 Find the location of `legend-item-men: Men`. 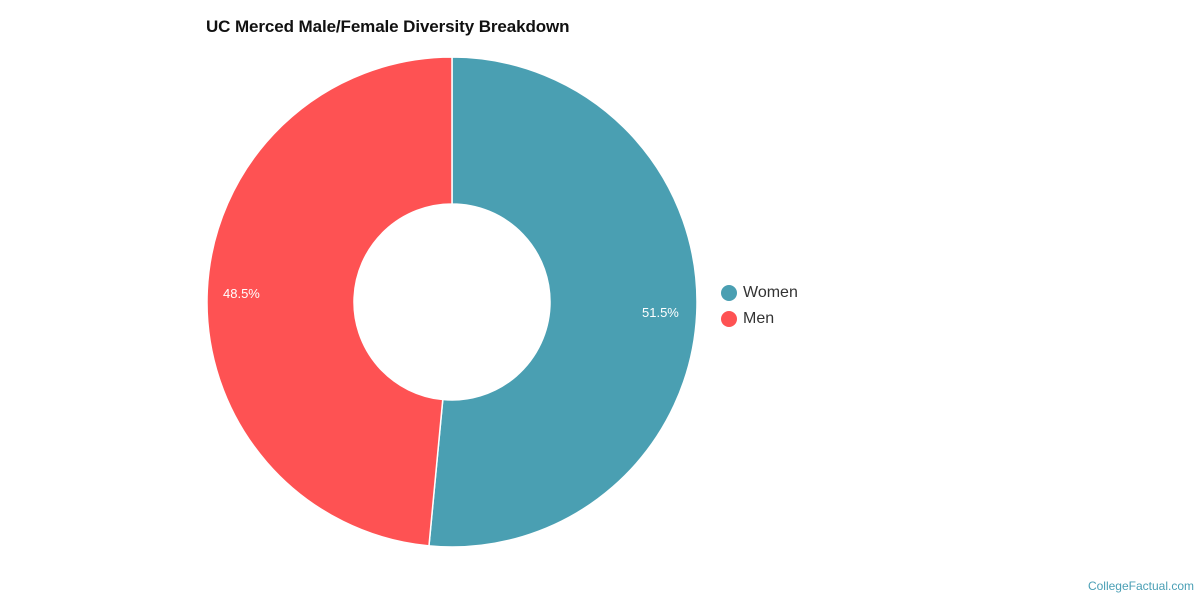

legend-item-men: Men is located at coordinates (759, 319).